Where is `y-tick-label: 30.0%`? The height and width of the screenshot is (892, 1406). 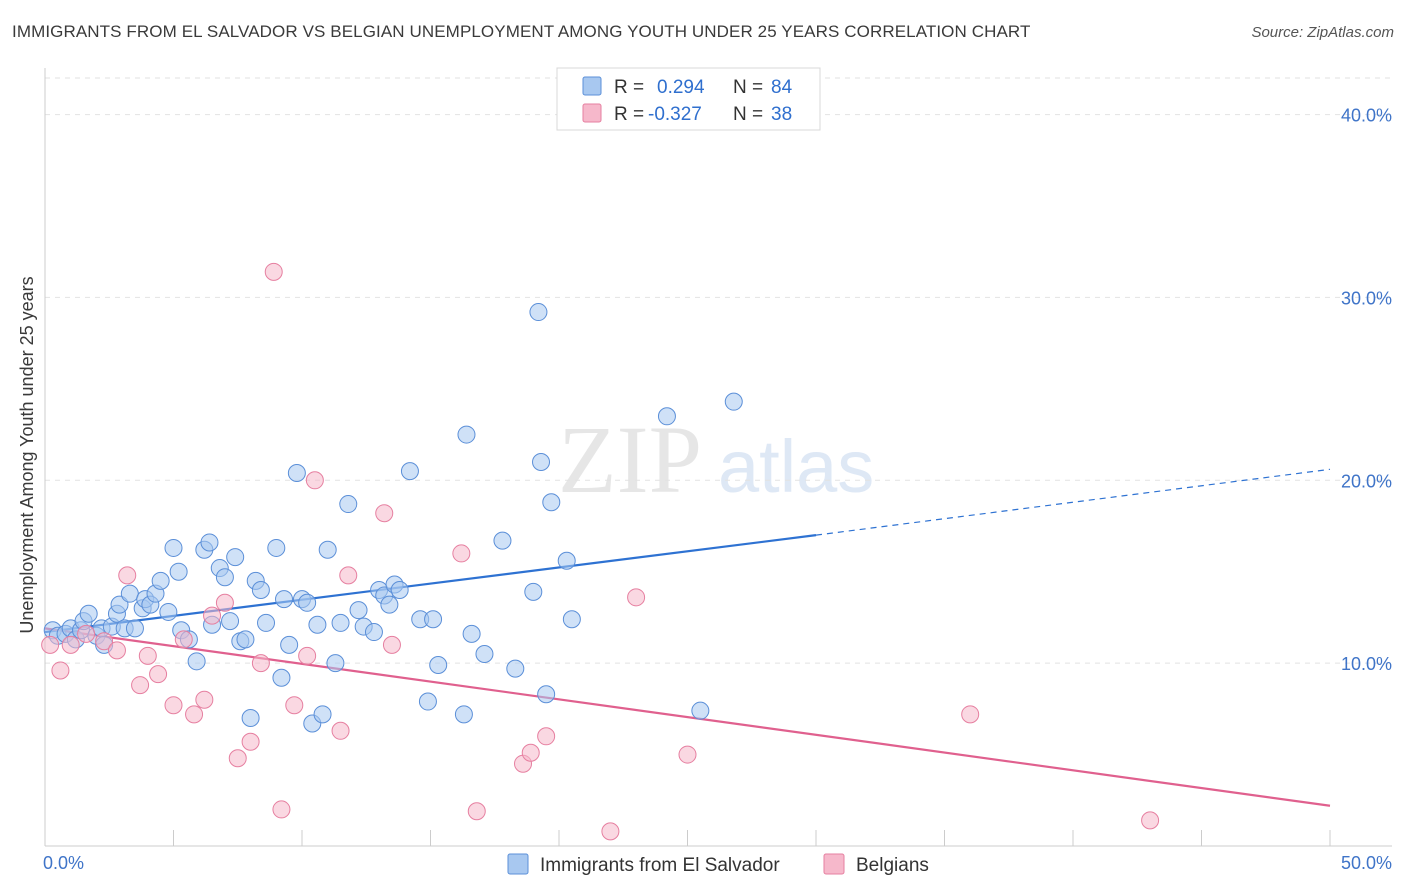
y-tick-label: 30.0% is located at coordinates (1366, 298).